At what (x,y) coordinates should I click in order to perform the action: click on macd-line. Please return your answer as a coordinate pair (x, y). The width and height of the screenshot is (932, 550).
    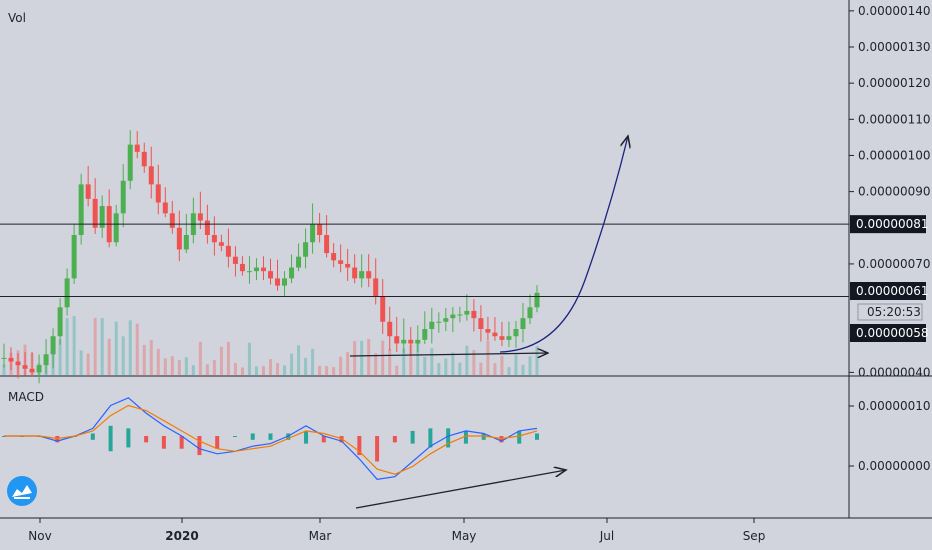
    Looking at the image, I should click on (271, 438).